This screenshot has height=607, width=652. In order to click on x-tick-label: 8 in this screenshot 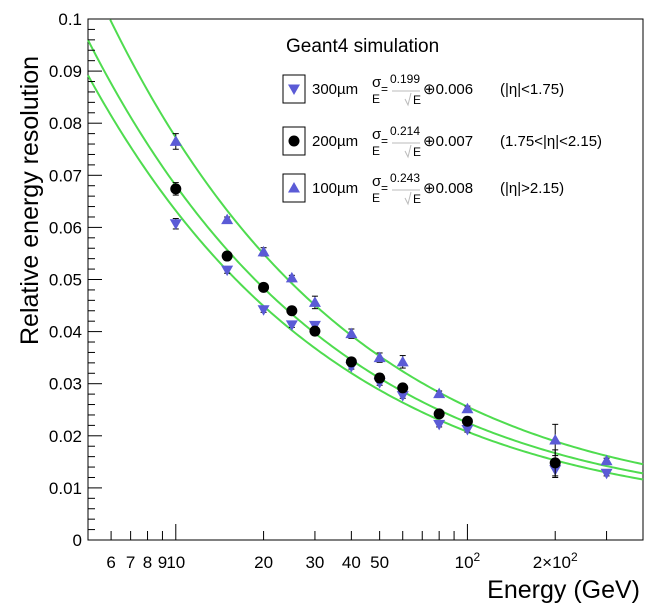, I will do `click(147, 562)`.